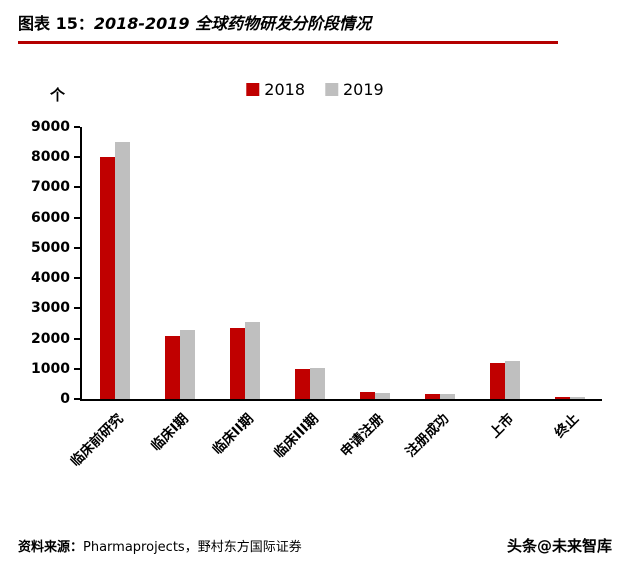 This screenshot has width=630, height=570. Describe the element at coordinates (232, 23) in the screenshot. I see `figure-title-text: 2018-2019 全球药物研发分阶段情况` at that location.